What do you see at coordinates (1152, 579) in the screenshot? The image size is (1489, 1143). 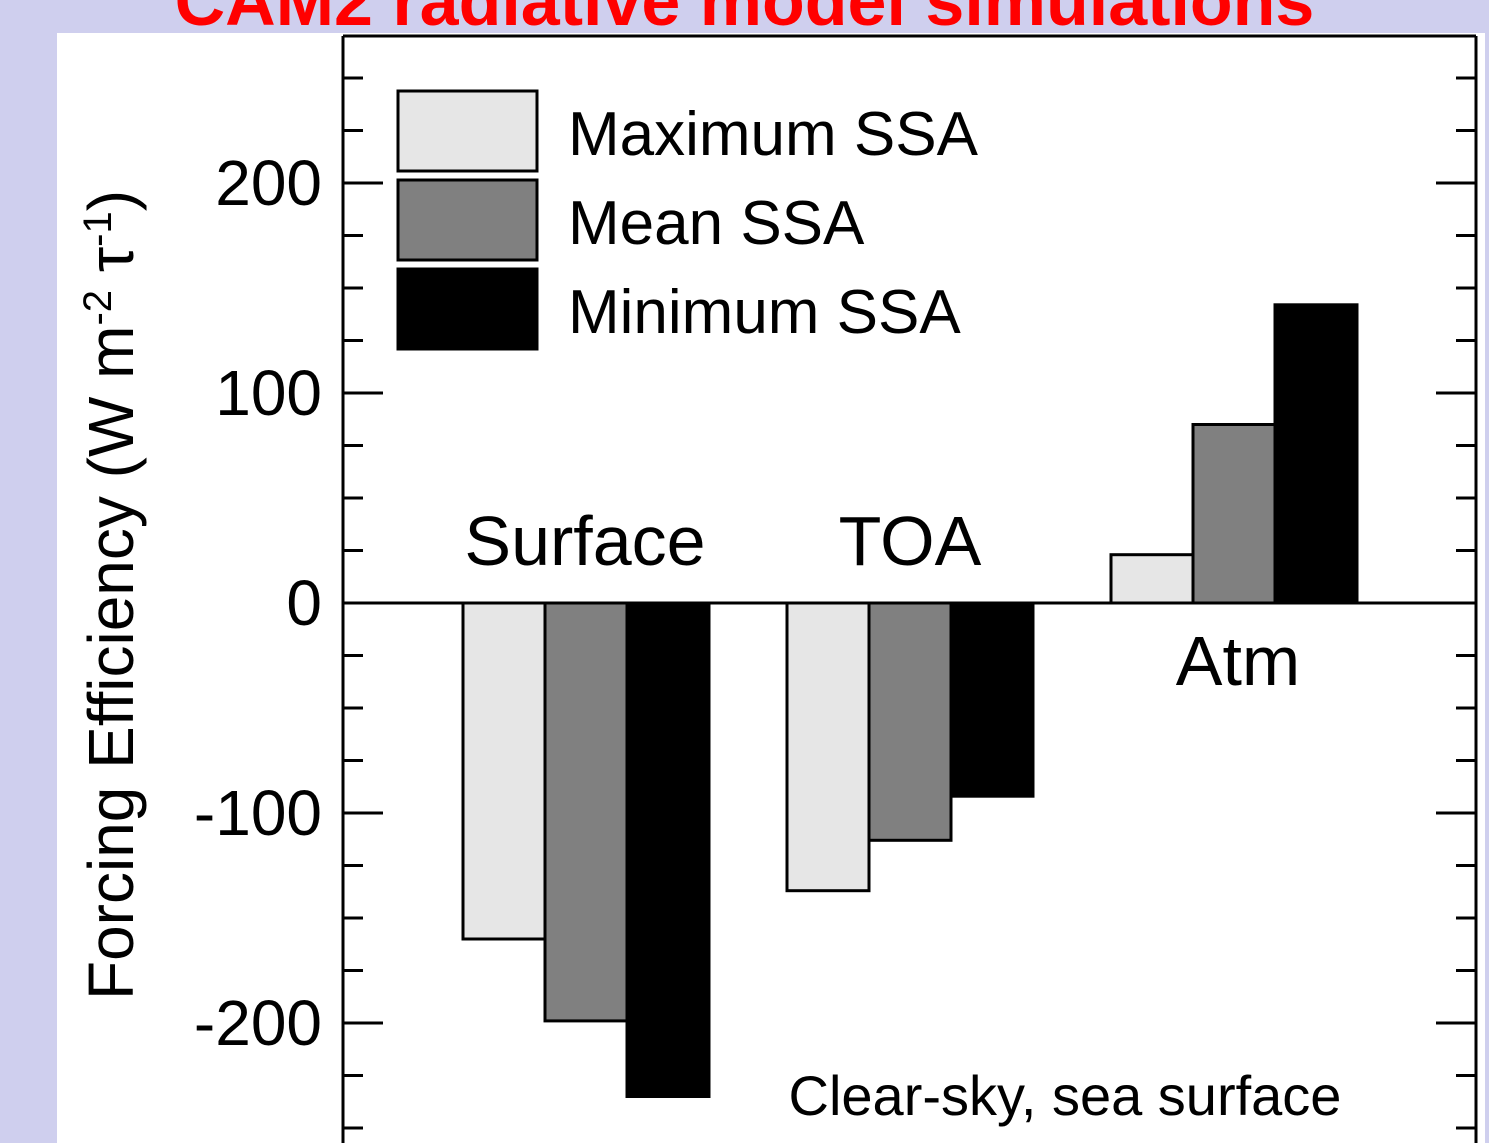 I see `bar-atm-maximum` at bounding box center [1152, 579].